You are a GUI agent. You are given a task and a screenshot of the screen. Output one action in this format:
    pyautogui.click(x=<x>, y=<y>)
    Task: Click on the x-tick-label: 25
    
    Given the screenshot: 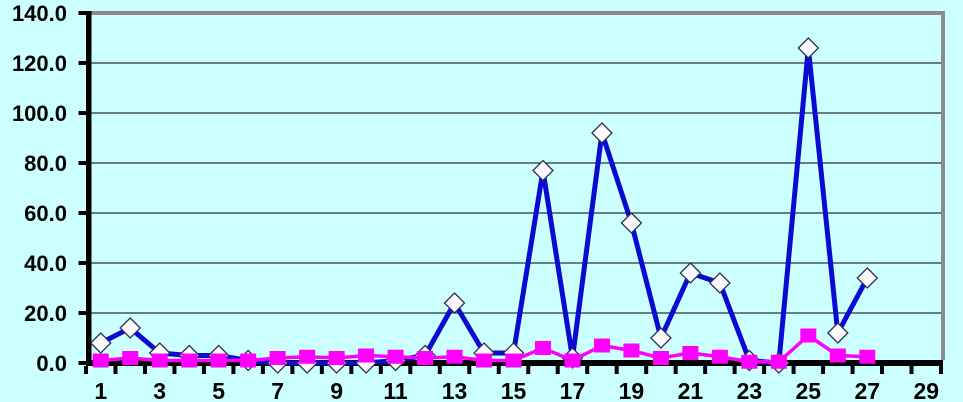 What is the action you would take?
    pyautogui.click(x=809, y=390)
    